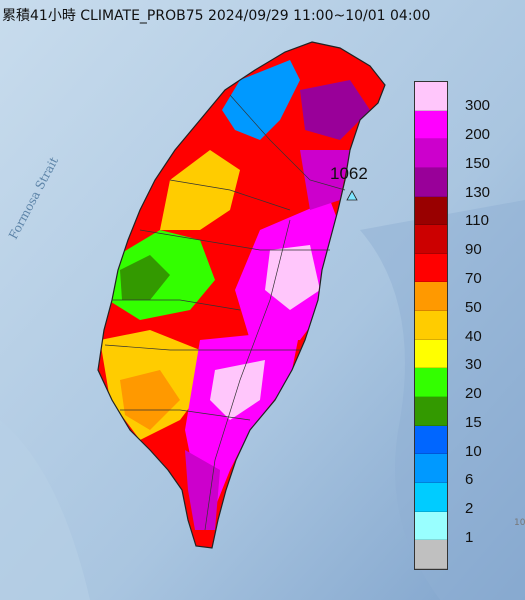 The width and height of the screenshot is (525, 600). What do you see at coordinates (45, 510) in the screenshot?
I see `ocean-ridge` at bounding box center [45, 510].